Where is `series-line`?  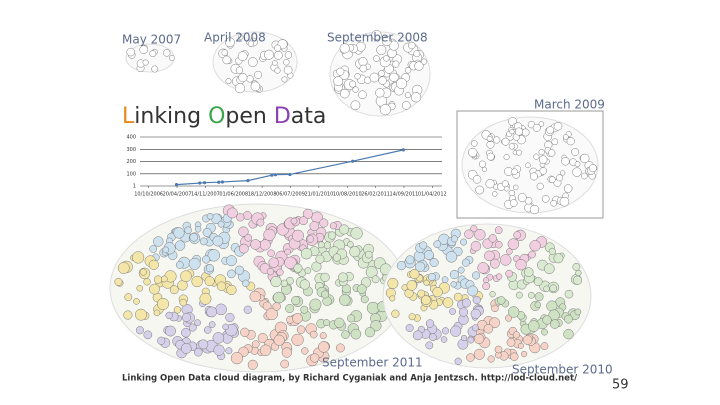
series-line is located at coordinates (290, 167).